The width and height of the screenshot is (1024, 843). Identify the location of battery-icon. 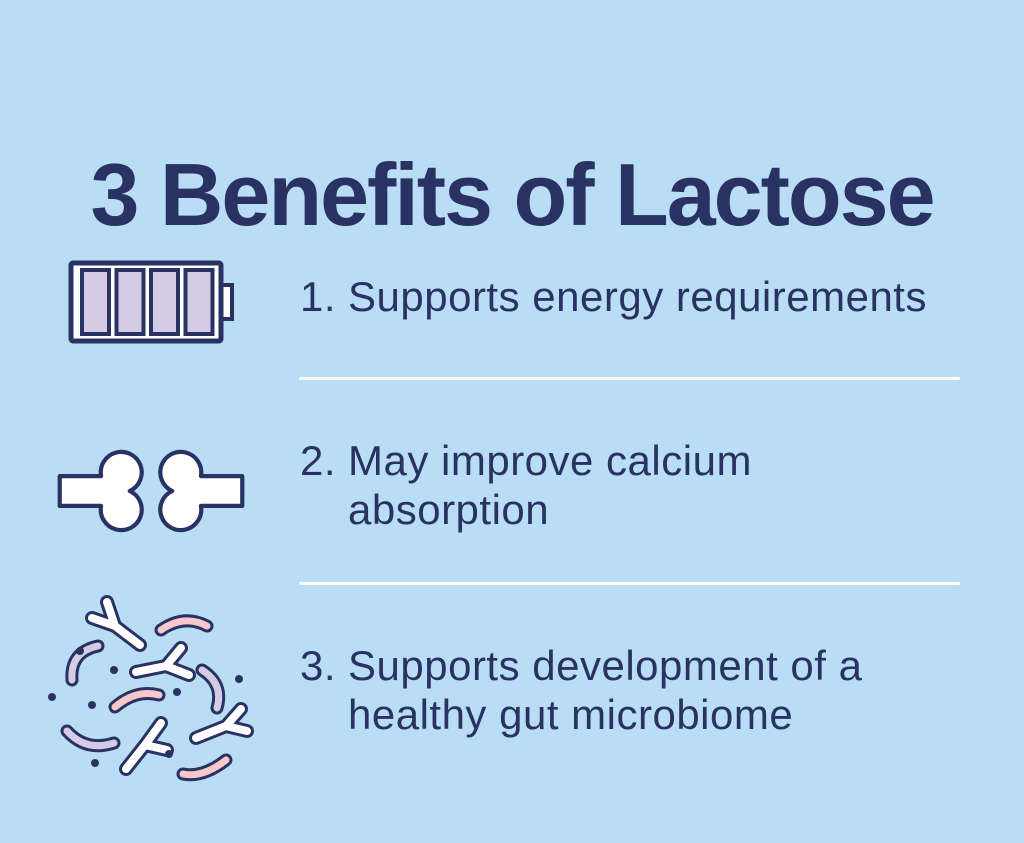
(152, 302).